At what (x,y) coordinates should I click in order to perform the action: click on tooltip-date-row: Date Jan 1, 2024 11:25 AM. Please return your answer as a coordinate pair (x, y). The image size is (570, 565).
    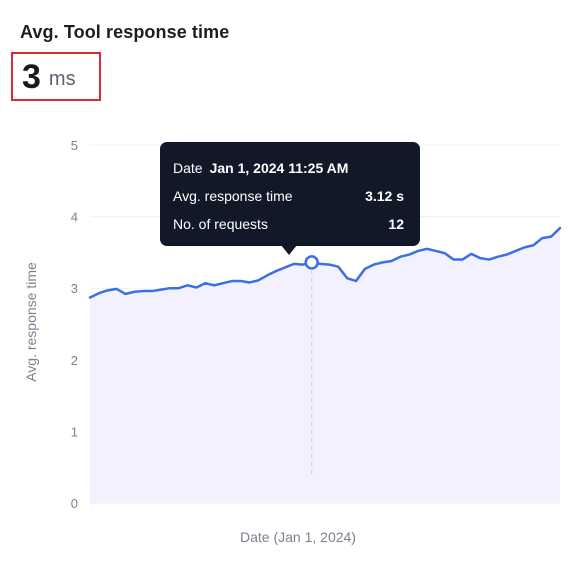
    Looking at the image, I should click on (288, 168).